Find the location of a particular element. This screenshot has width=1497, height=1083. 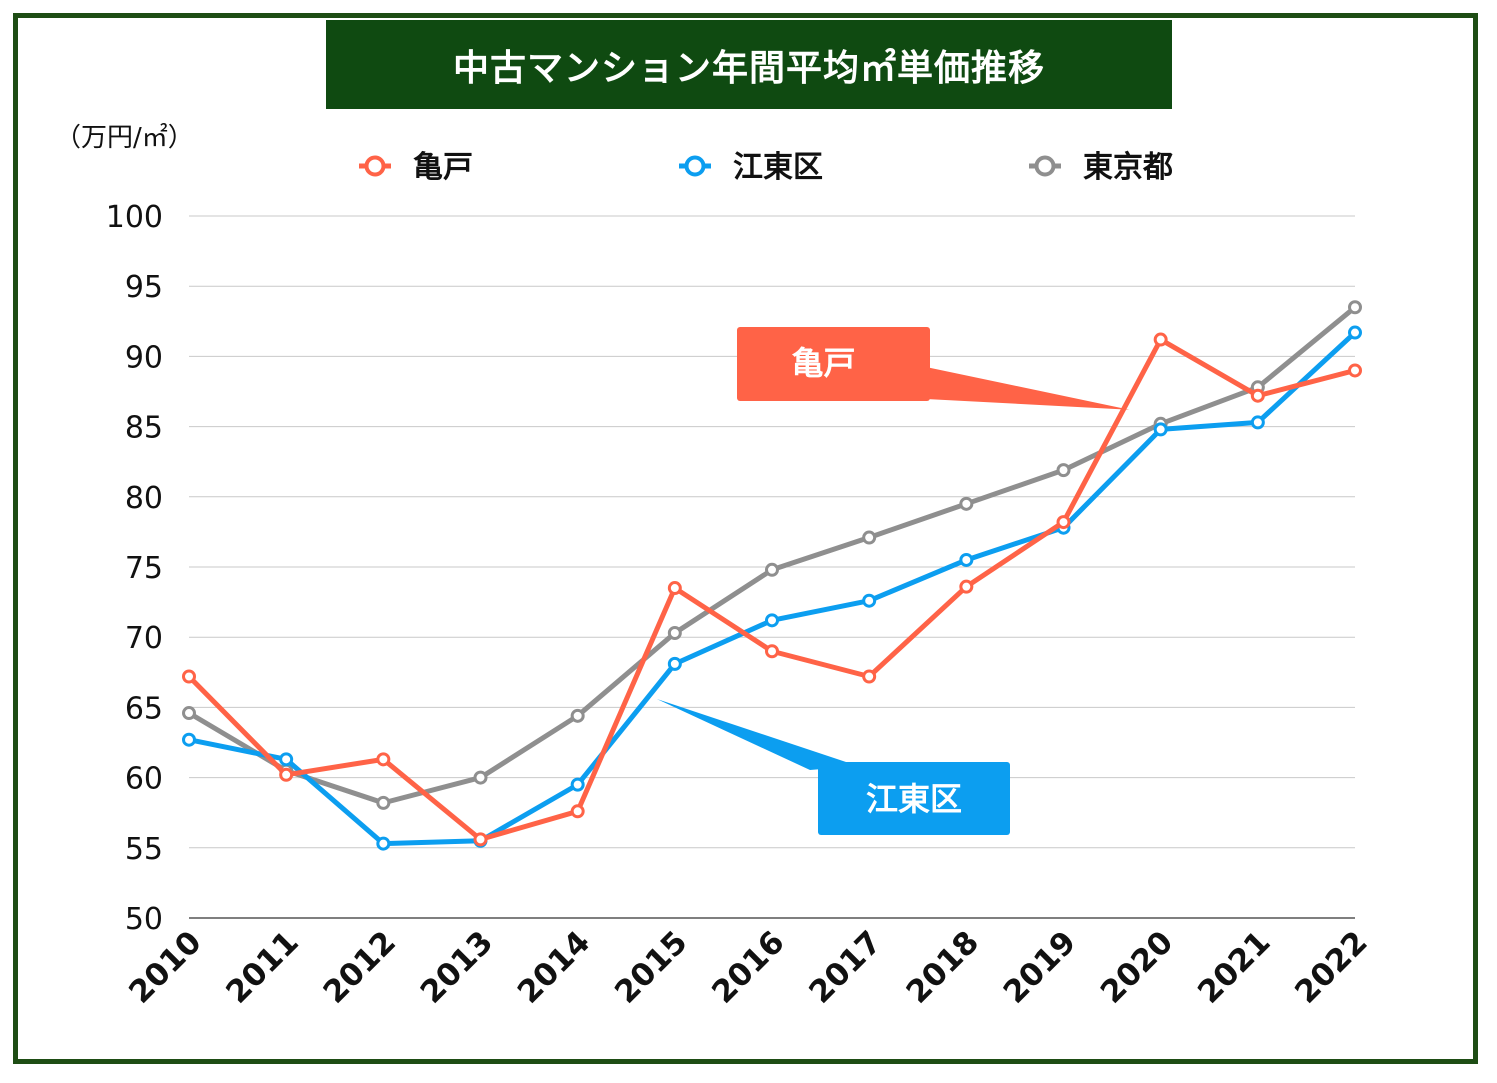

y-tick-labels: 50 55 60 65 70 75 80 85 90 95 100 is located at coordinates (134, 568).